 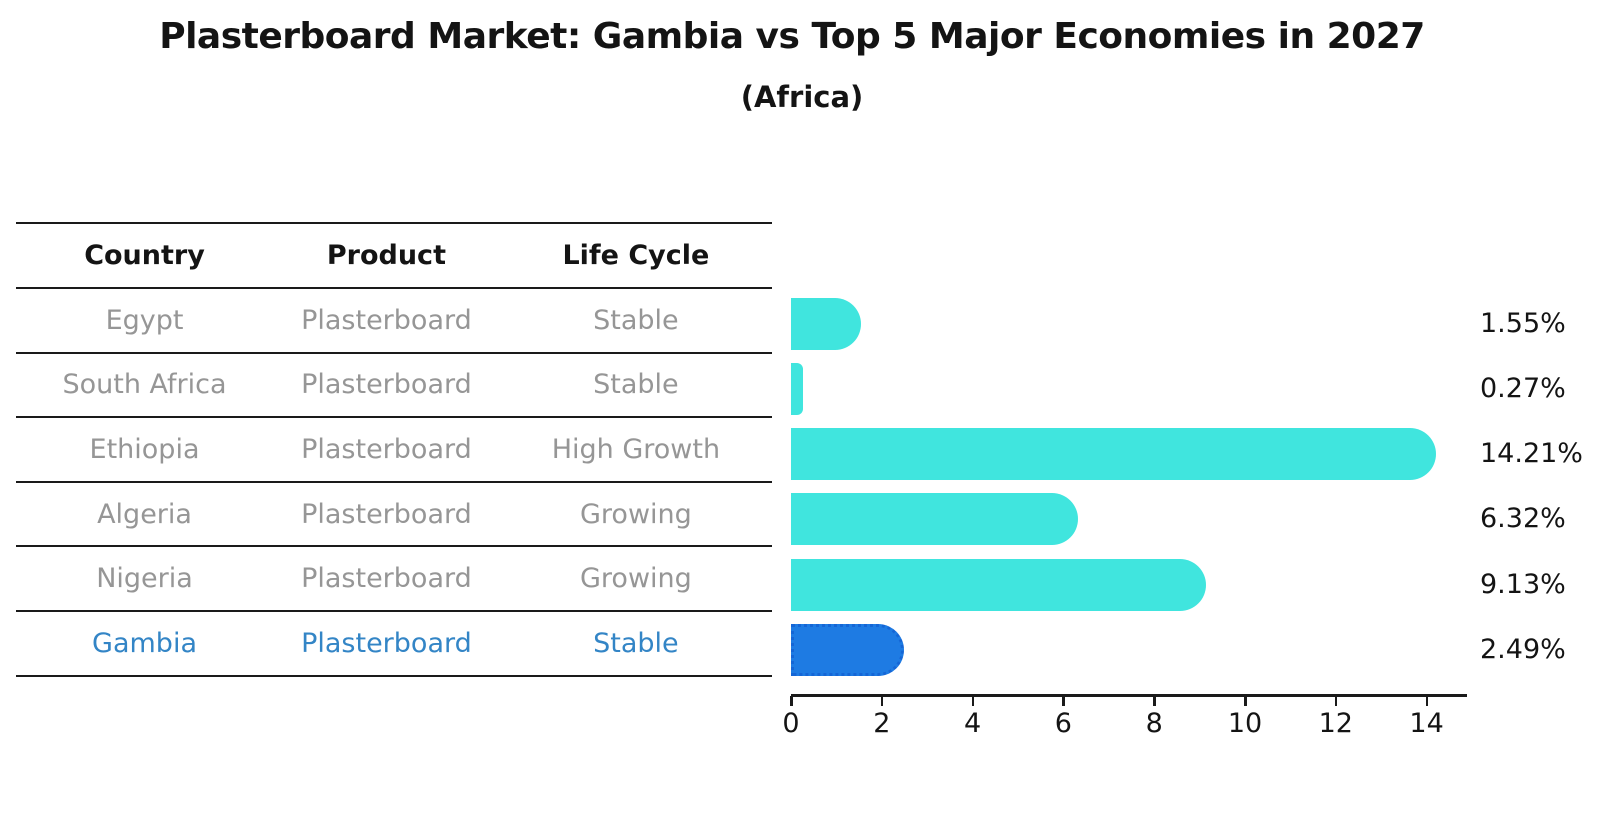 I want to click on x-axis-tick-label: 2, so click(x=882, y=723).